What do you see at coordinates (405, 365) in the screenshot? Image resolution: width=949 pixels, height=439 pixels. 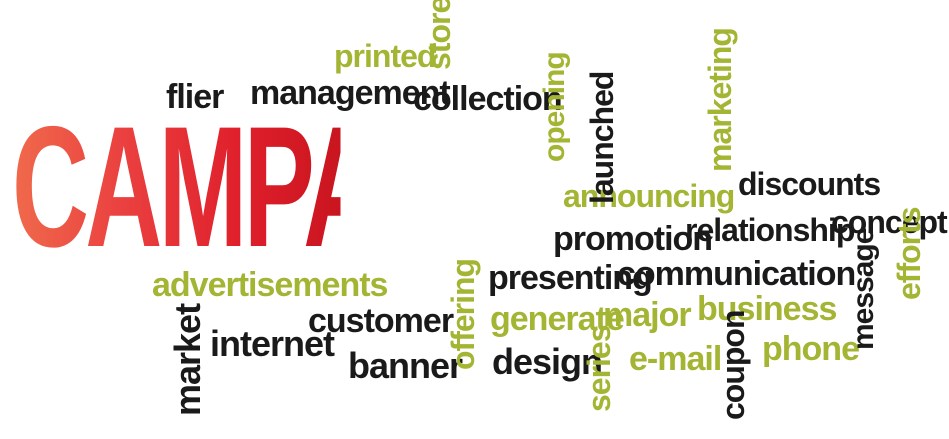 I see `word-banner: banner` at bounding box center [405, 365].